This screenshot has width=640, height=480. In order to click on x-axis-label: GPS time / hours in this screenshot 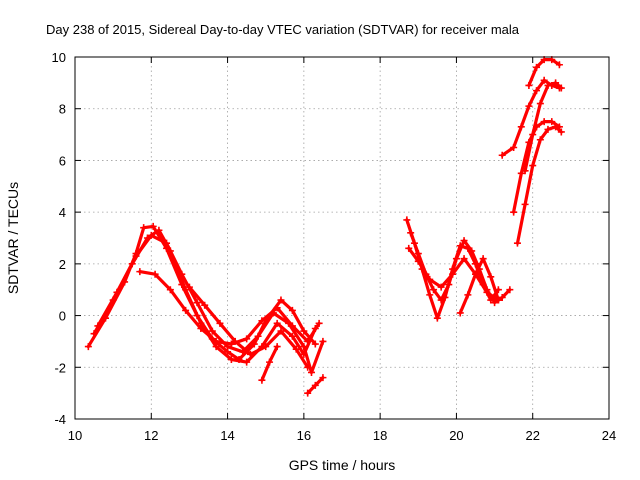, I will do `click(342, 465)`.